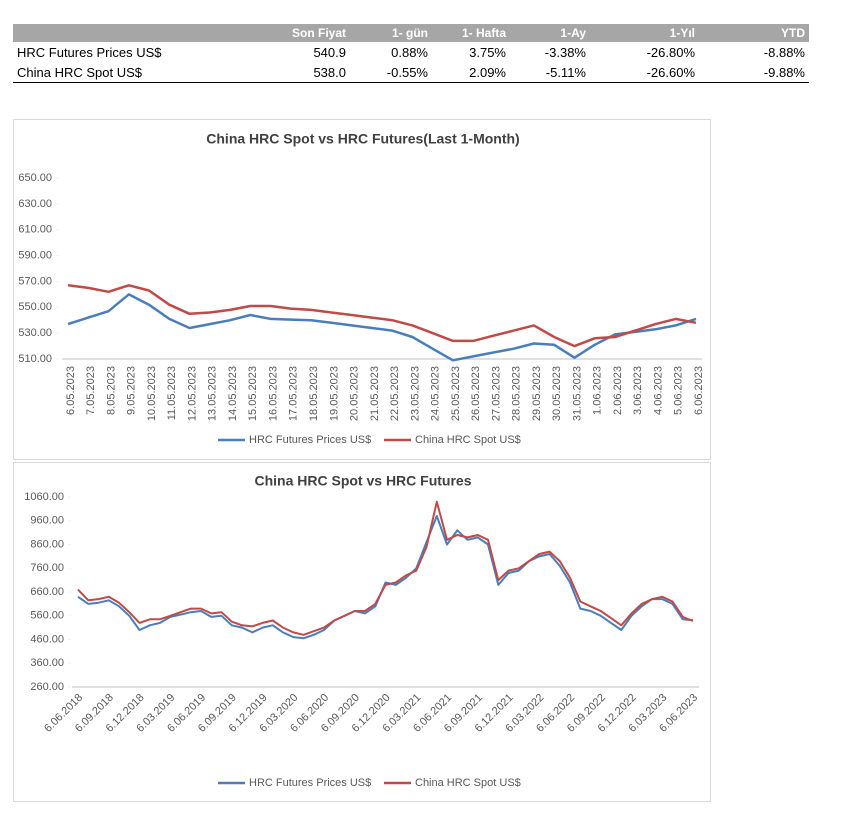 The width and height of the screenshot is (844, 839). Describe the element at coordinates (670, 52) in the screenshot. I see `cell: -26.80%` at that location.